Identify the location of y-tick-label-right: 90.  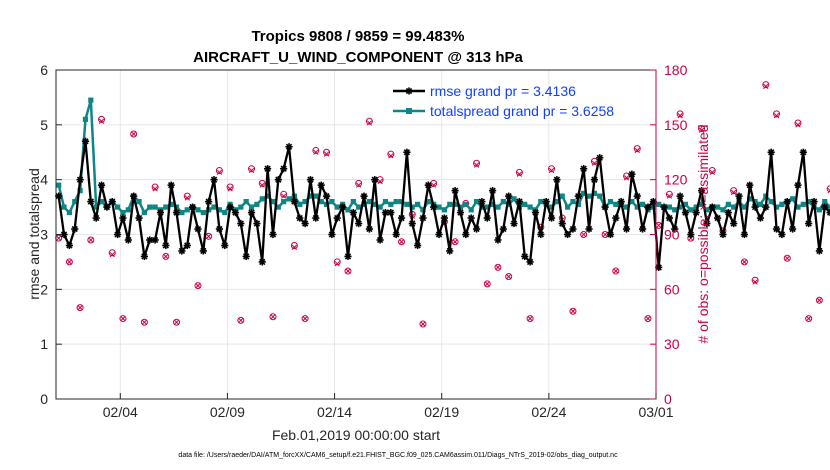
(672, 235).